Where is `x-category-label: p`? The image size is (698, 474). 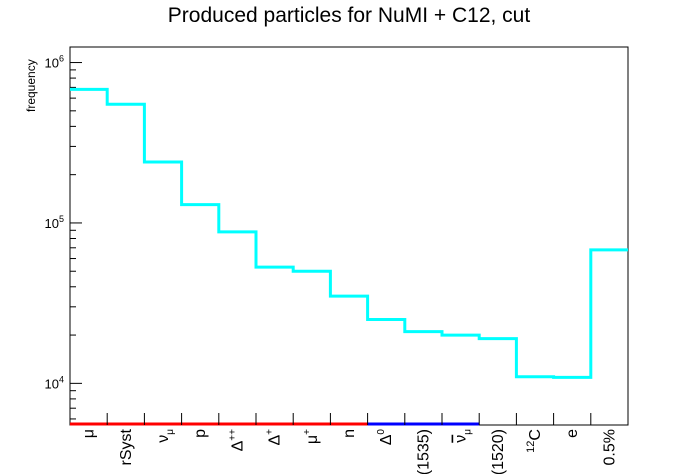 x-category-label: p is located at coordinates (200, 433).